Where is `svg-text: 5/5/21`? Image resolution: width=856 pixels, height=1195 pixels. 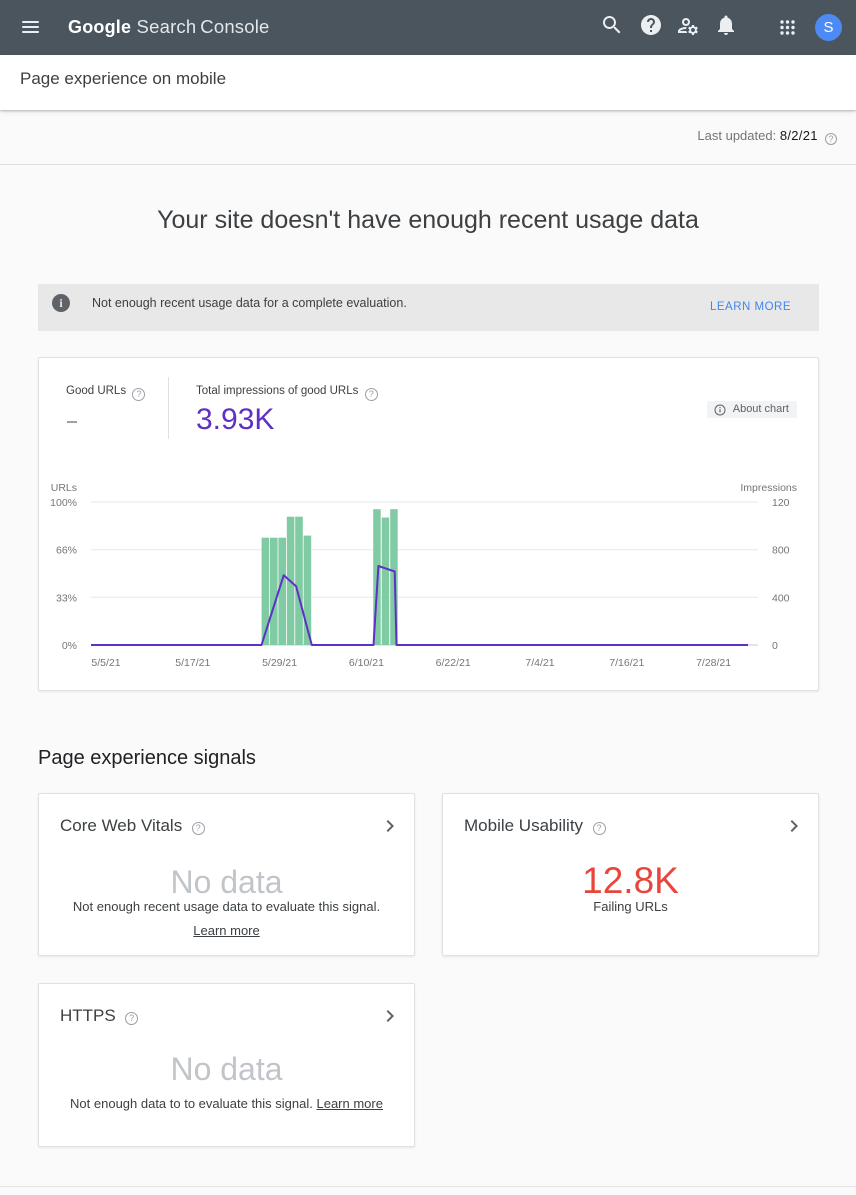
svg-text: 5/5/21 is located at coordinates (105, 663).